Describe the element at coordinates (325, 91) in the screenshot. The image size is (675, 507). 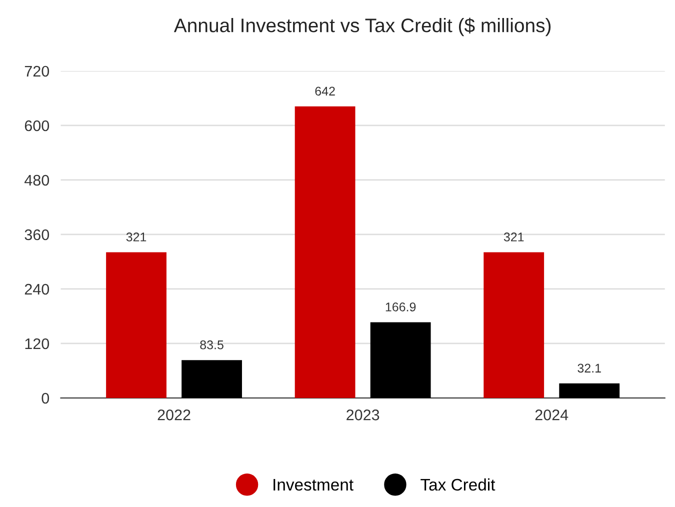
I see `data-label: 642` at that location.